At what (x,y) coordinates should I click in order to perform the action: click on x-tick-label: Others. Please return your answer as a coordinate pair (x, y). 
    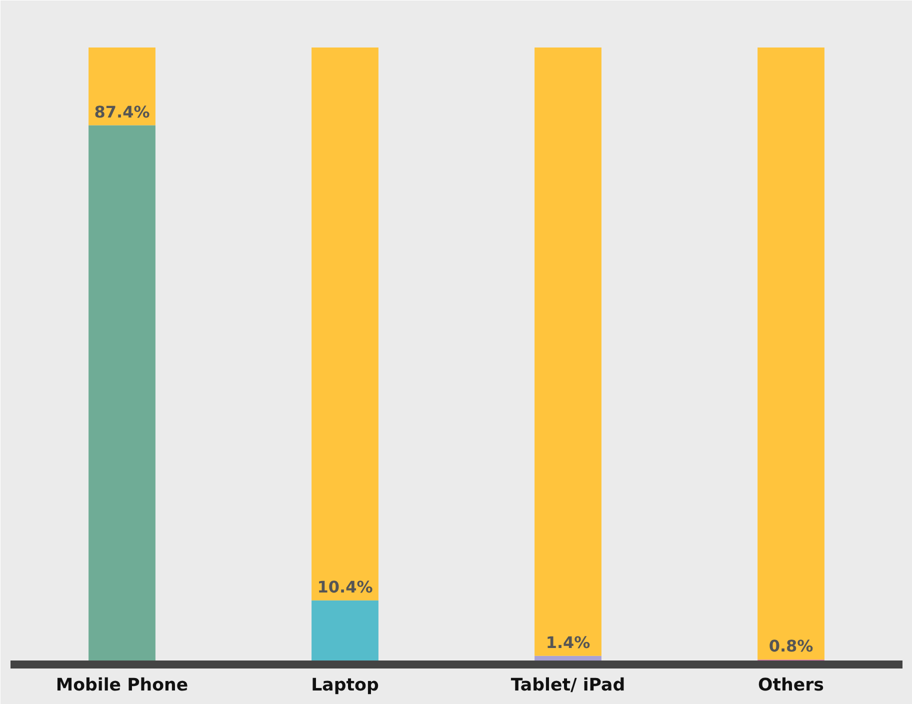
    Looking at the image, I should click on (791, 686).